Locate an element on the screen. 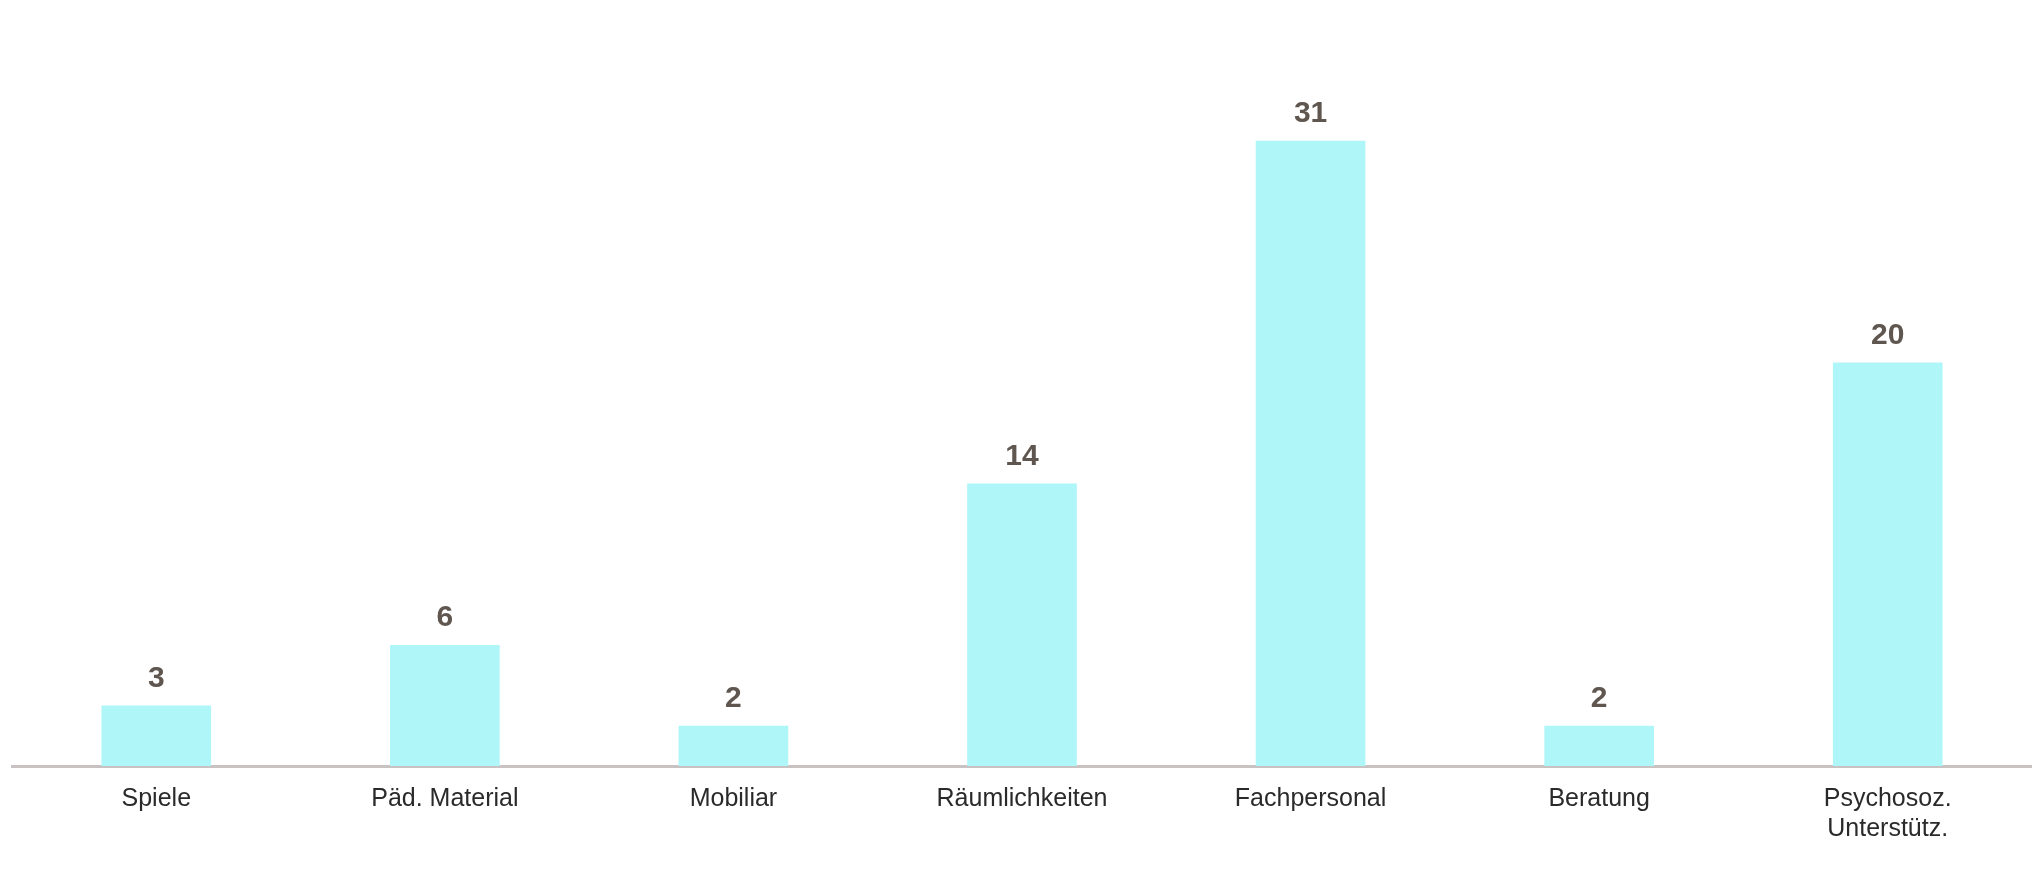  data-label: 14 is located at coordinates (1022, 454).